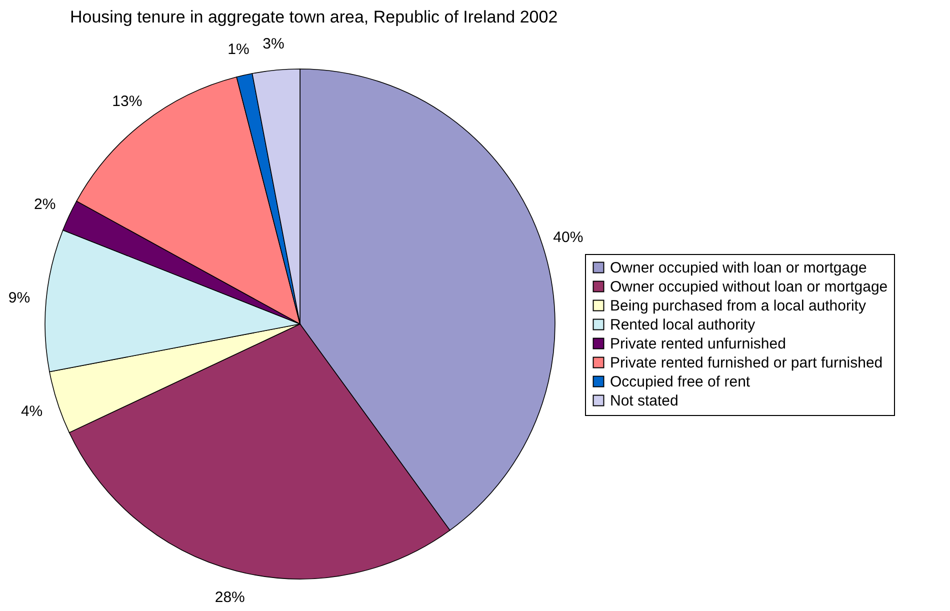 Image resolution: width=950 pixels, height=611 pixels. What do you see at coordinates (45, 204) in the screenshot?
I see `data-label: 2%` at bounding box center [45, 204].